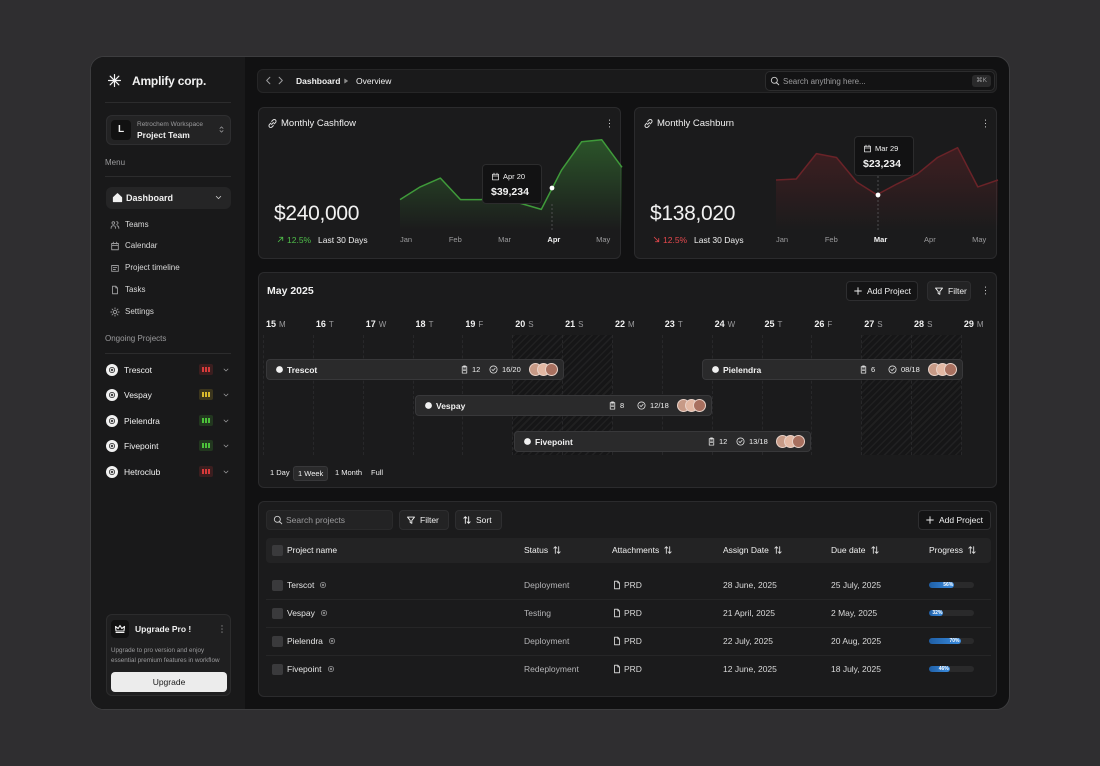  I want to click on row-divider, so click(628, 599).